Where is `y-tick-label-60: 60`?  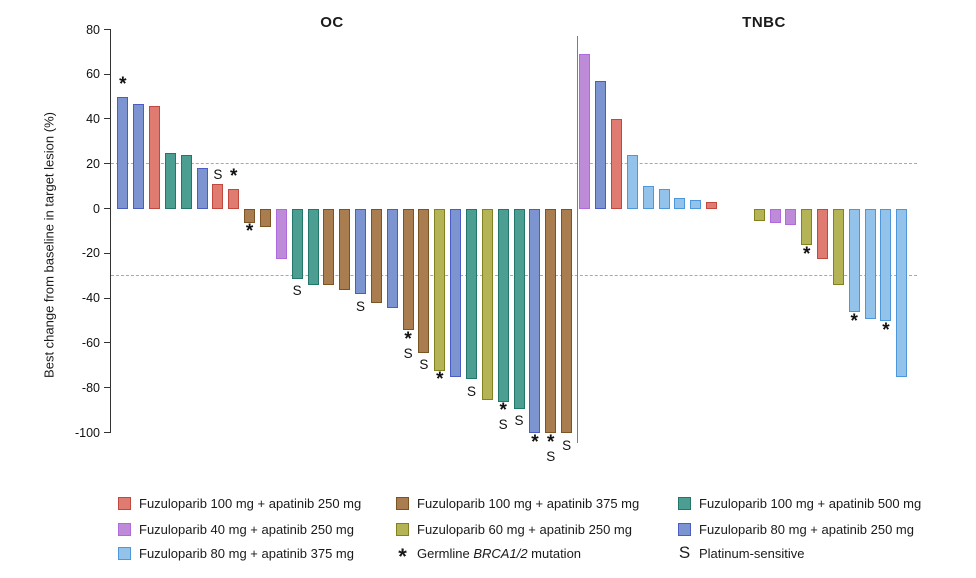 y-tick-label-60: 60 is located at coordinates (93, 74).